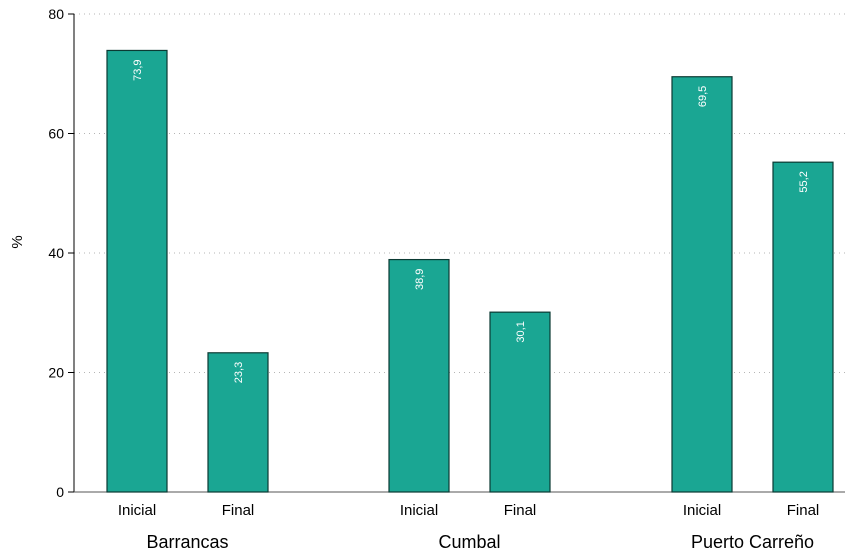  Describe the element at coordinates (703, 96) in the screenshot. I see `bar-data-label: 69,5` at that location.